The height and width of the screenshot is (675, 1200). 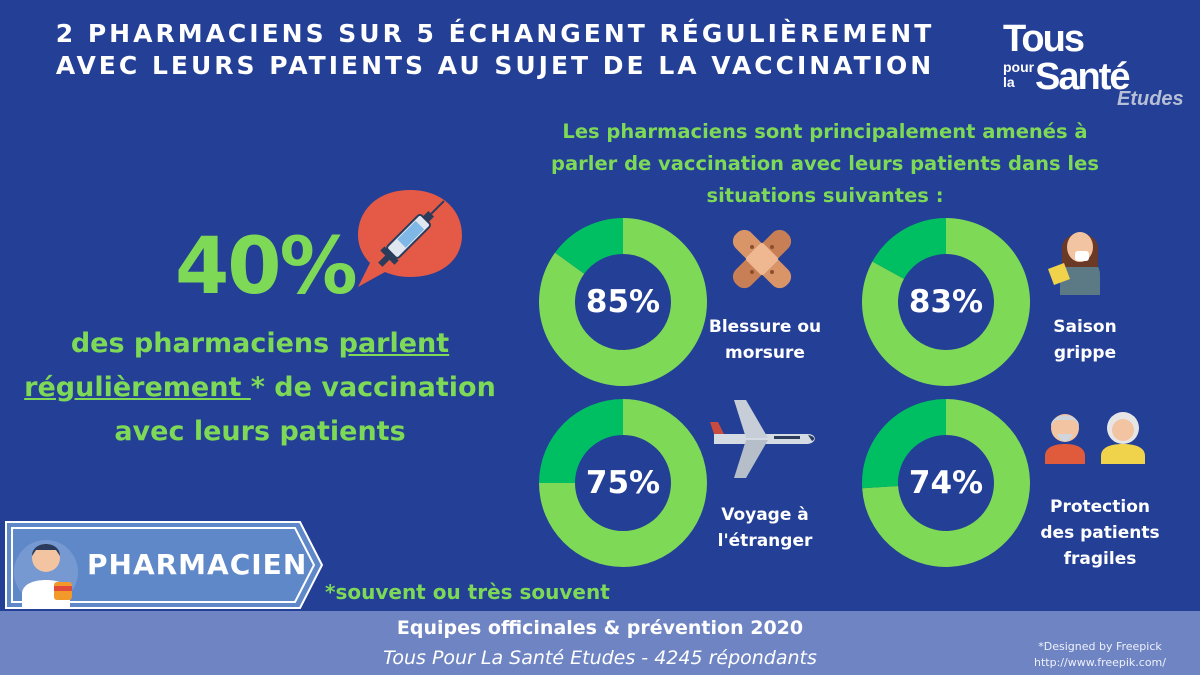 What do you see at coordinates (1150, 99) in the screenshot?
I see `logo-etudes: Etudes` at bounding box center [1150, 99].